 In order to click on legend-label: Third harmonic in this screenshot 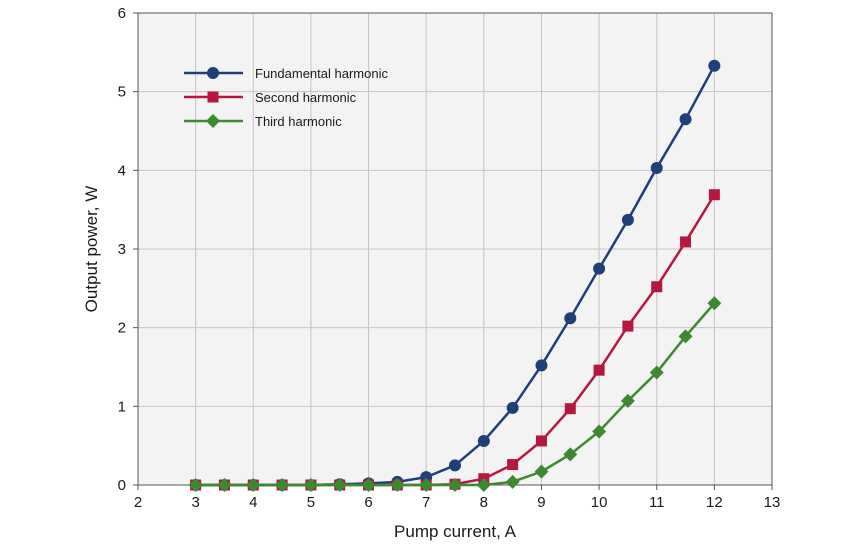, I will do `click(298, 121)`.